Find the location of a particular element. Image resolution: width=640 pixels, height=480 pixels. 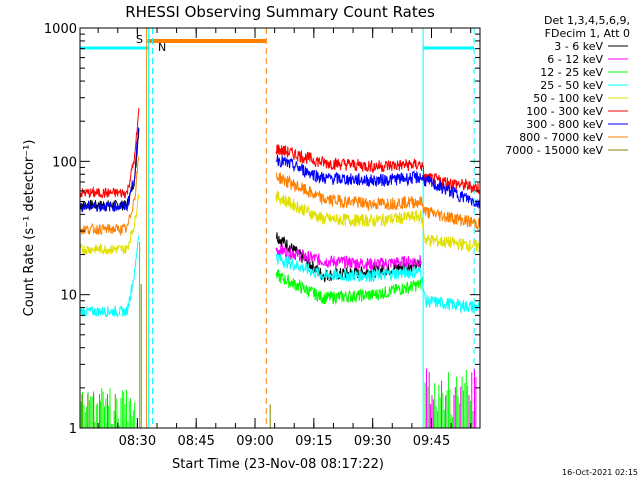

y-tick-label: 100 is located at coordinates (64, 162).